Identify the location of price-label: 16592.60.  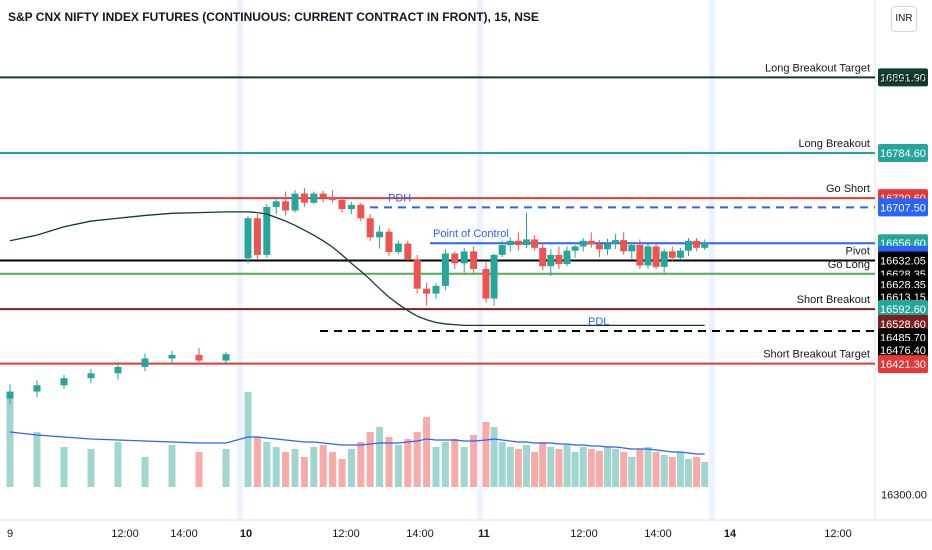
(903, 310).